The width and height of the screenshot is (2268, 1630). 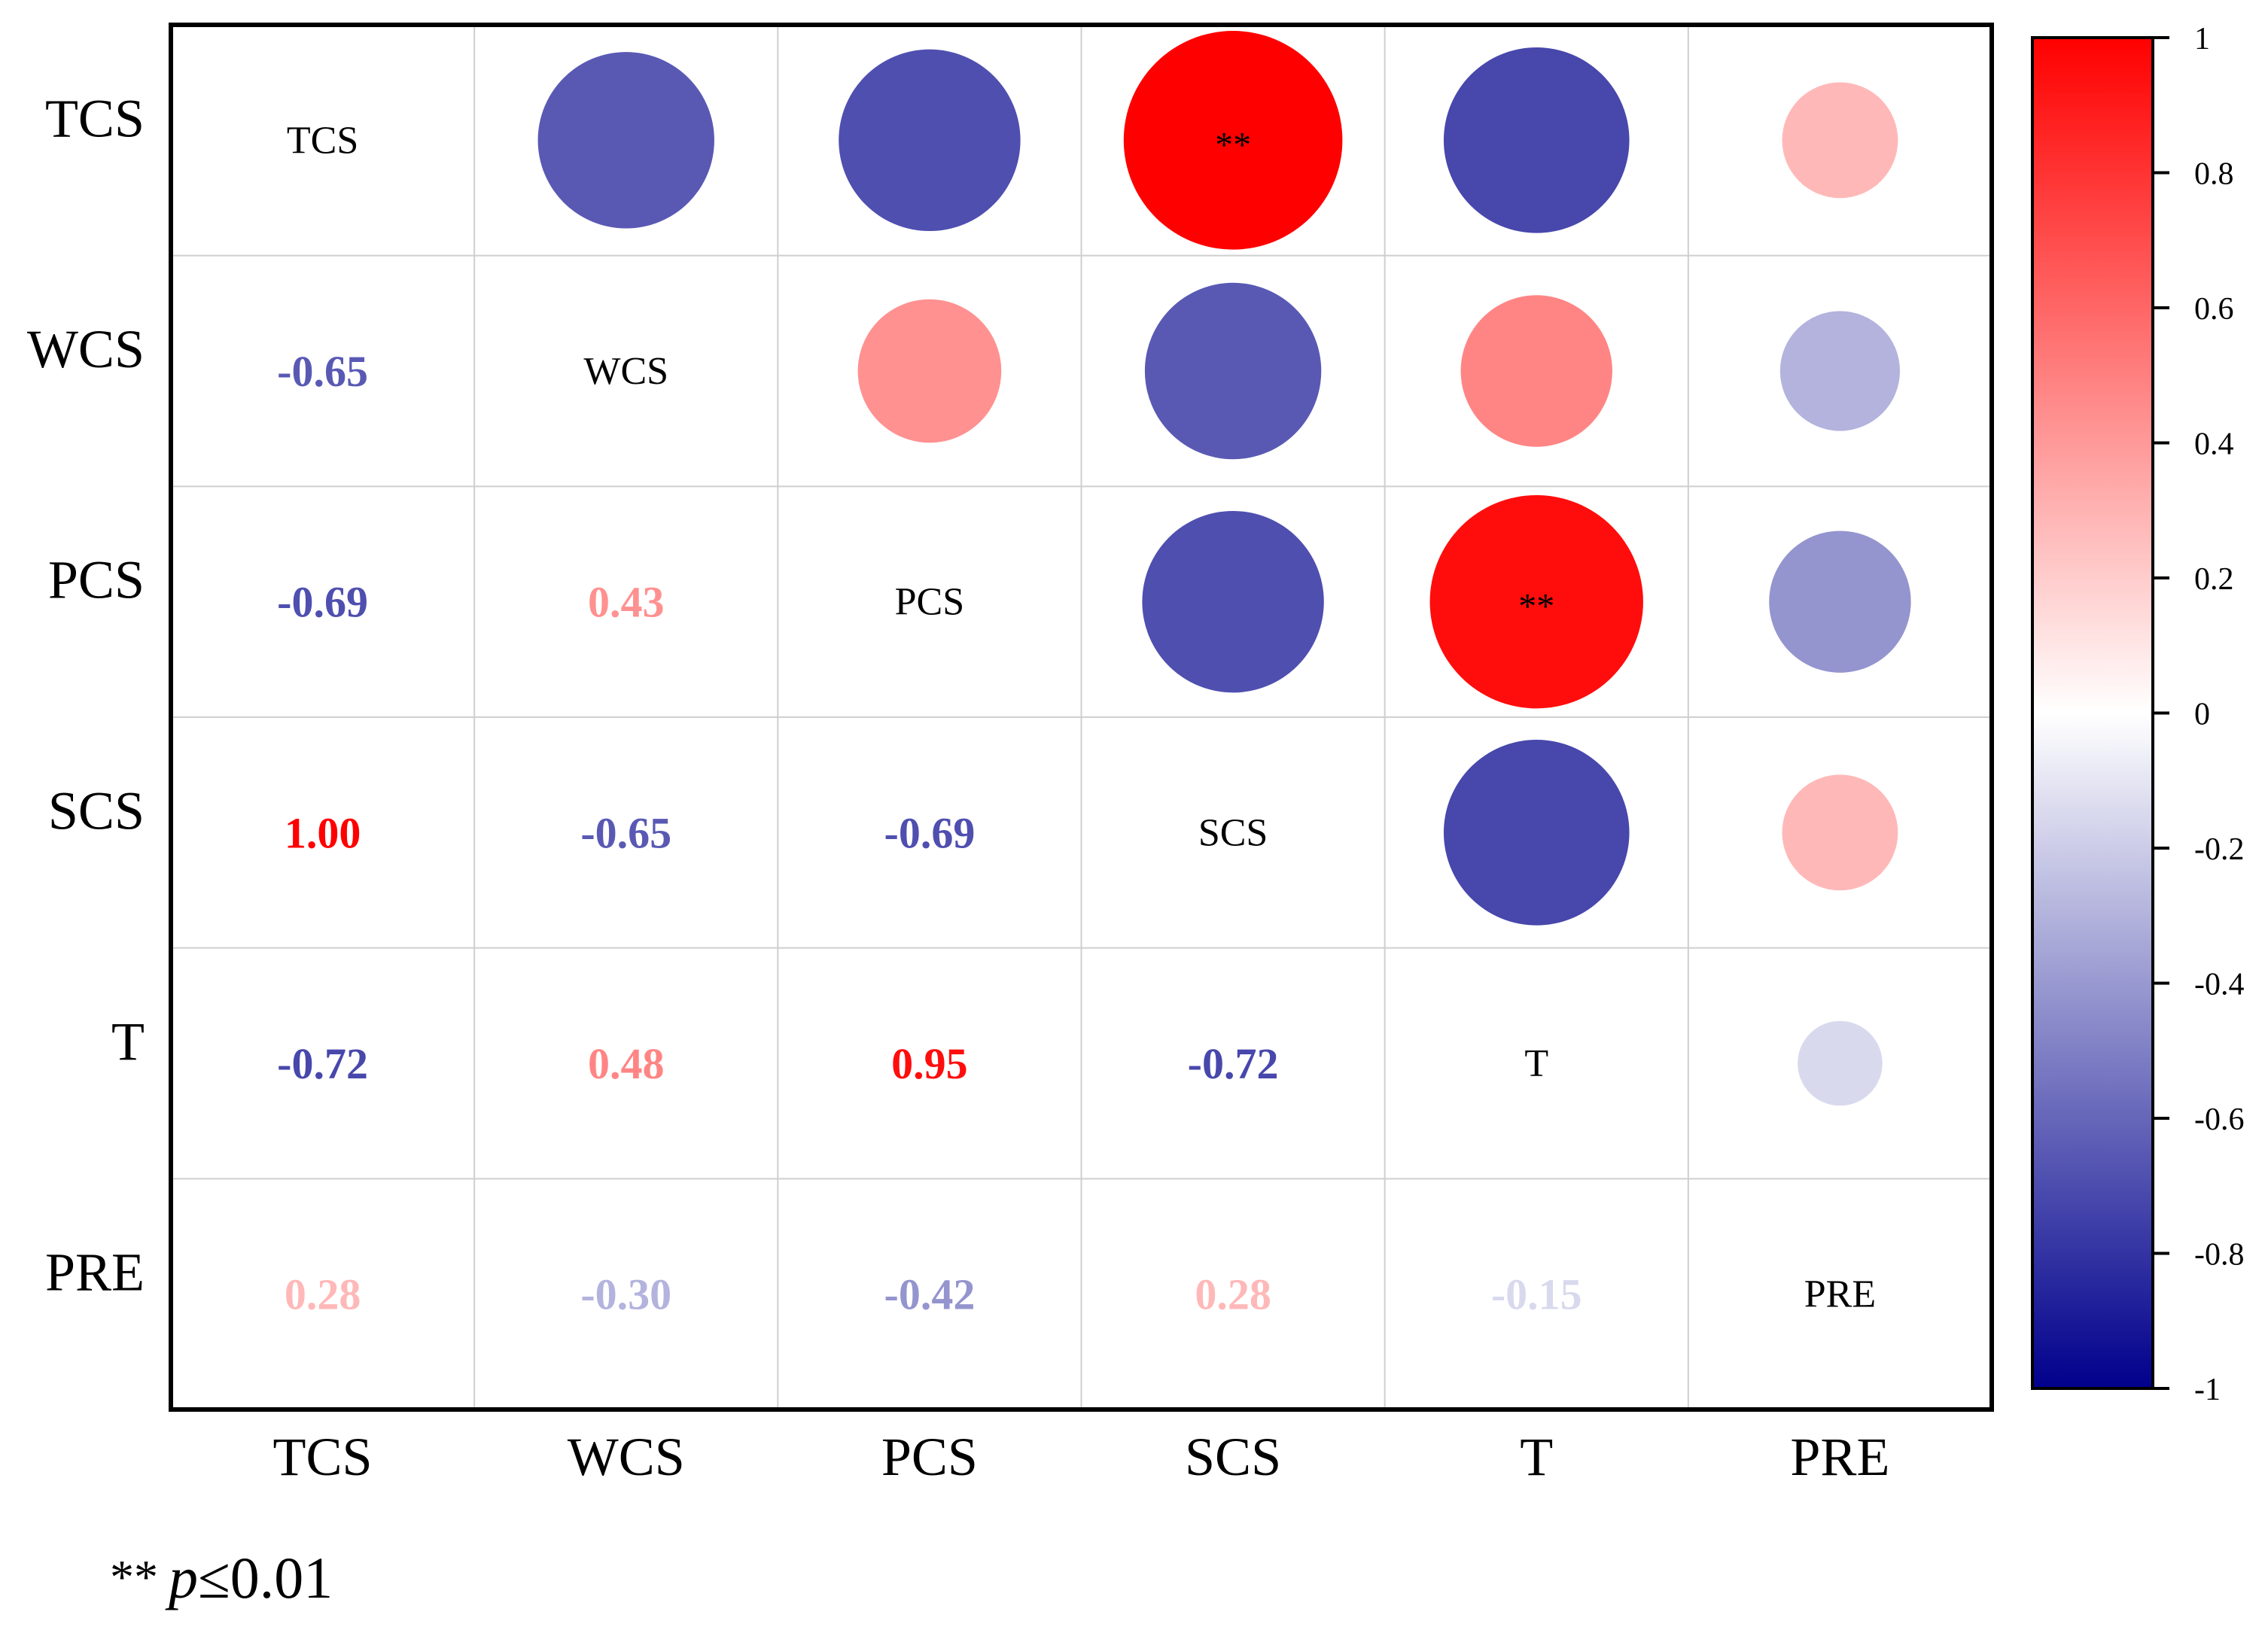 I want to click on colorbar-tick-label: 1, so click(x=2202, y=39).